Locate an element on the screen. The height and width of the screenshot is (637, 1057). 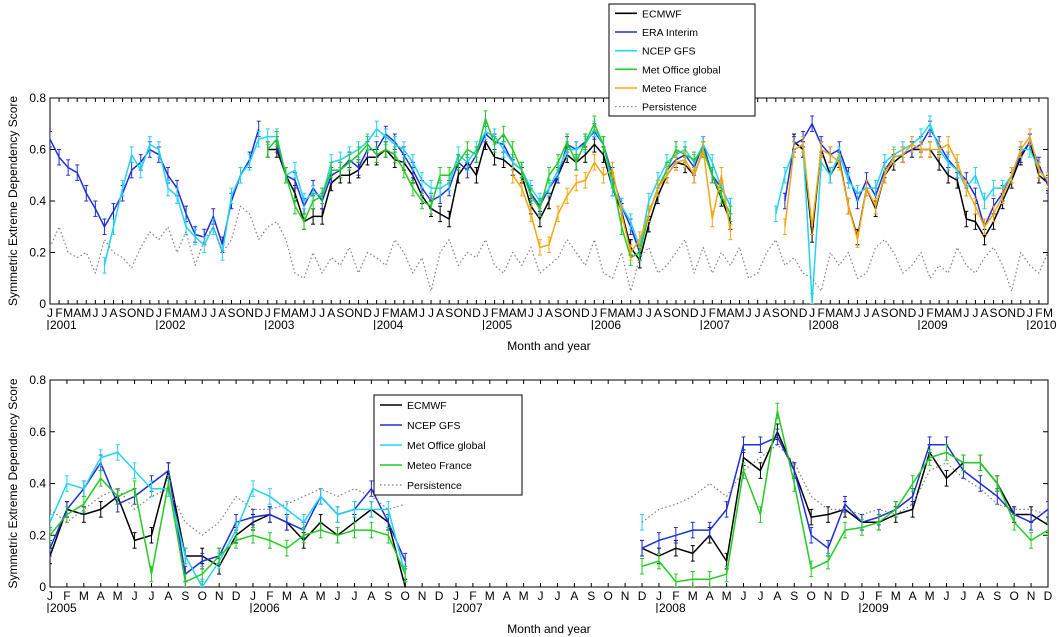
y-tick-label: 0 is located at coordinates (42, 587).